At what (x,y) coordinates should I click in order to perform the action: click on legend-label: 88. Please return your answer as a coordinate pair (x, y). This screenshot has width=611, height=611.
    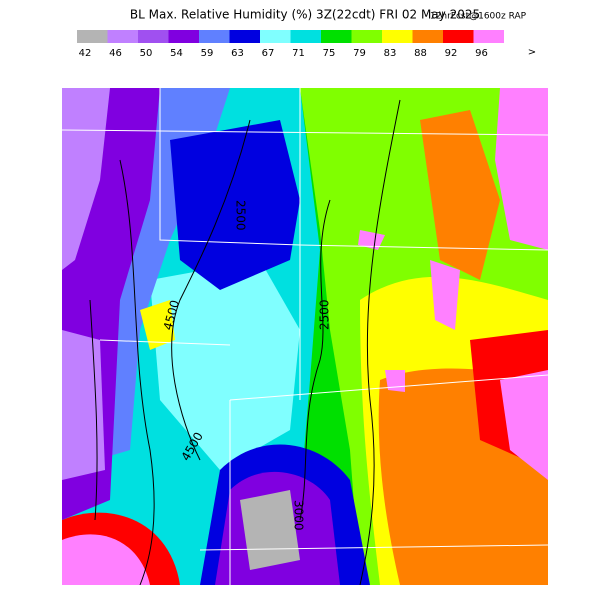
    Looking at the image, I should click on (420, 53).